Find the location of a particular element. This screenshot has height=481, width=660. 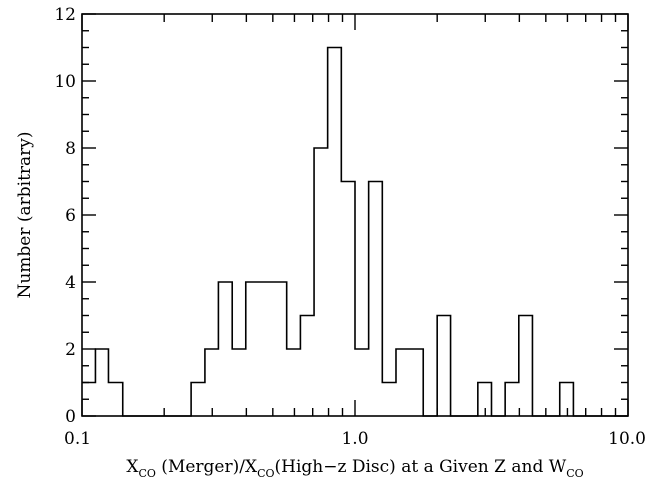

x-label-text: X is located at coordinates (132, 467).